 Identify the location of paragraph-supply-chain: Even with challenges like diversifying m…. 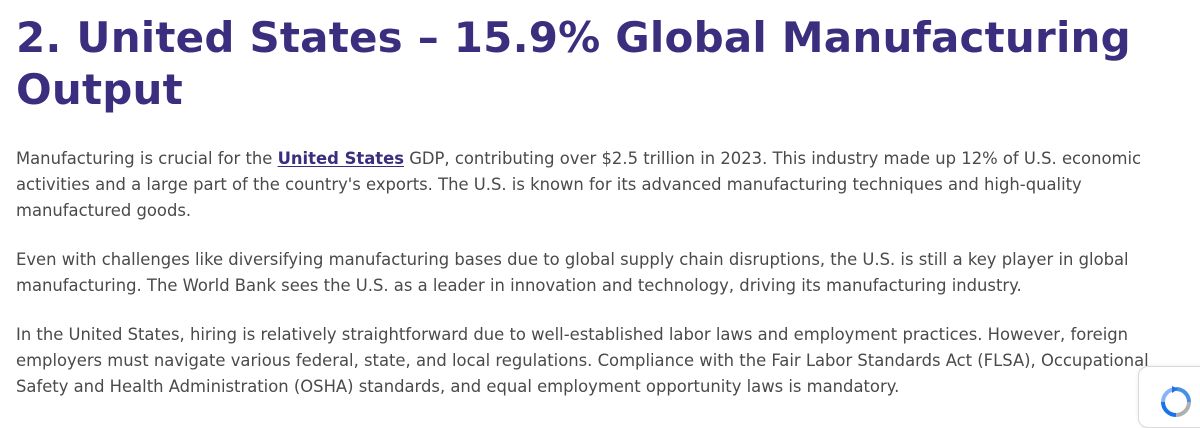
(572, 272).